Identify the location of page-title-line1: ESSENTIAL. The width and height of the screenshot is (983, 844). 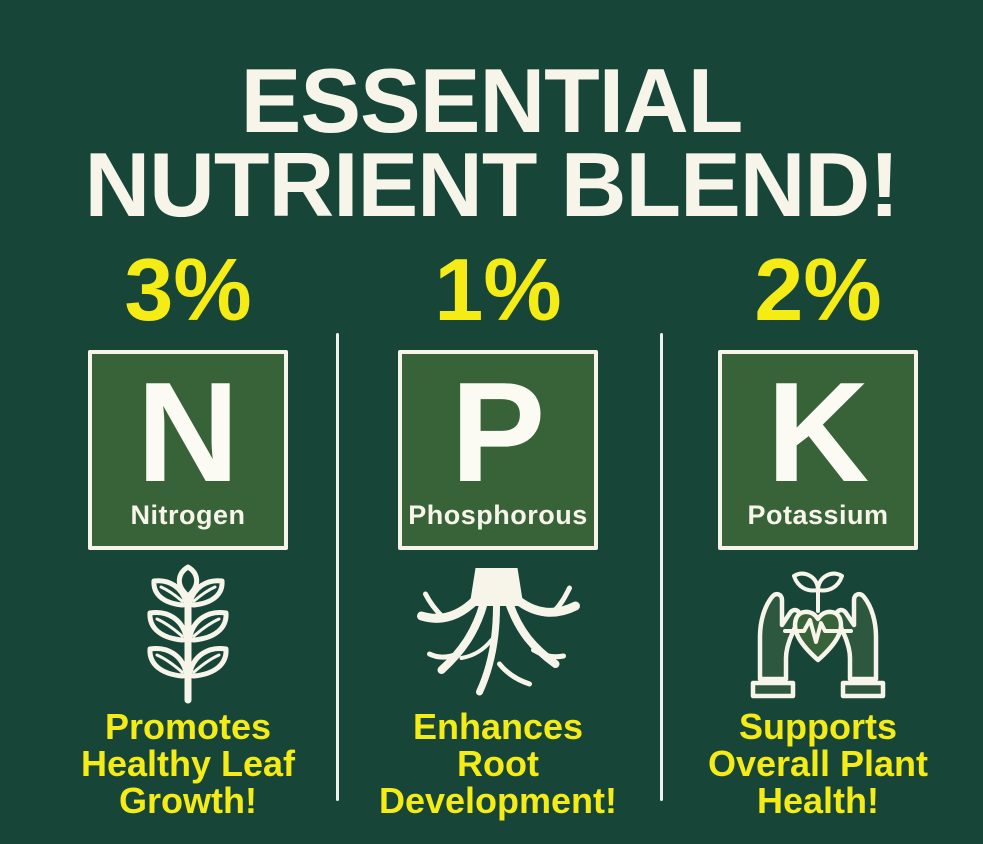
(492, 101).